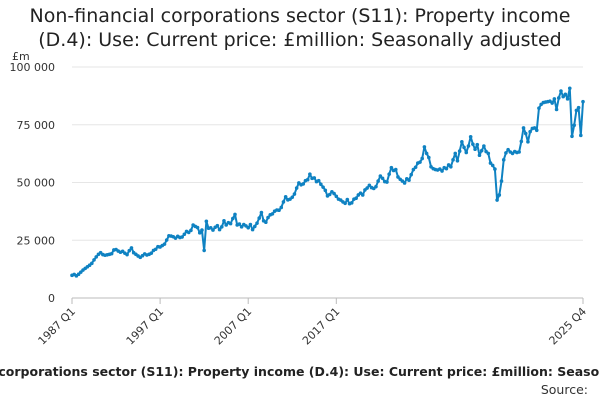 The width and height of the screenshot is (600, 400). Describe the element at coordinates (33, 67) in the screenshot. I see `y-tick-label: 100 000` at that location.